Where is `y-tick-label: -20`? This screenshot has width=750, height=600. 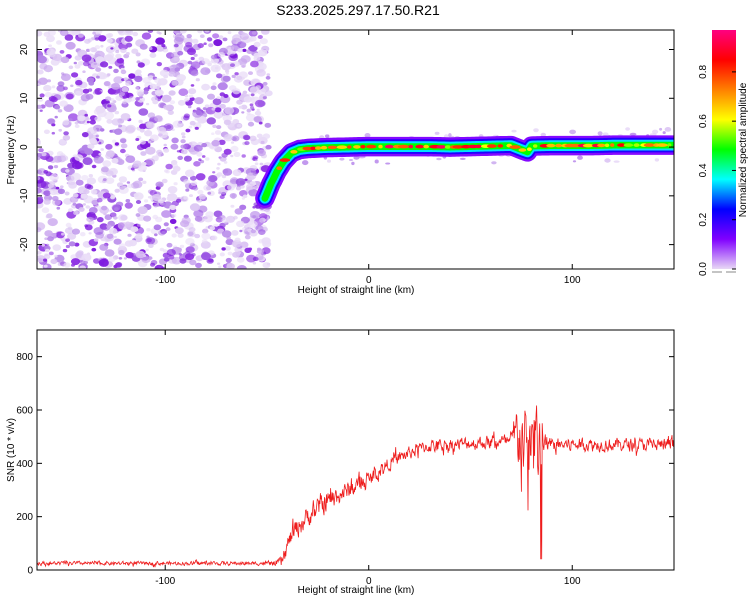 y-tick-label: -20 is located at coordinates (24, 244).